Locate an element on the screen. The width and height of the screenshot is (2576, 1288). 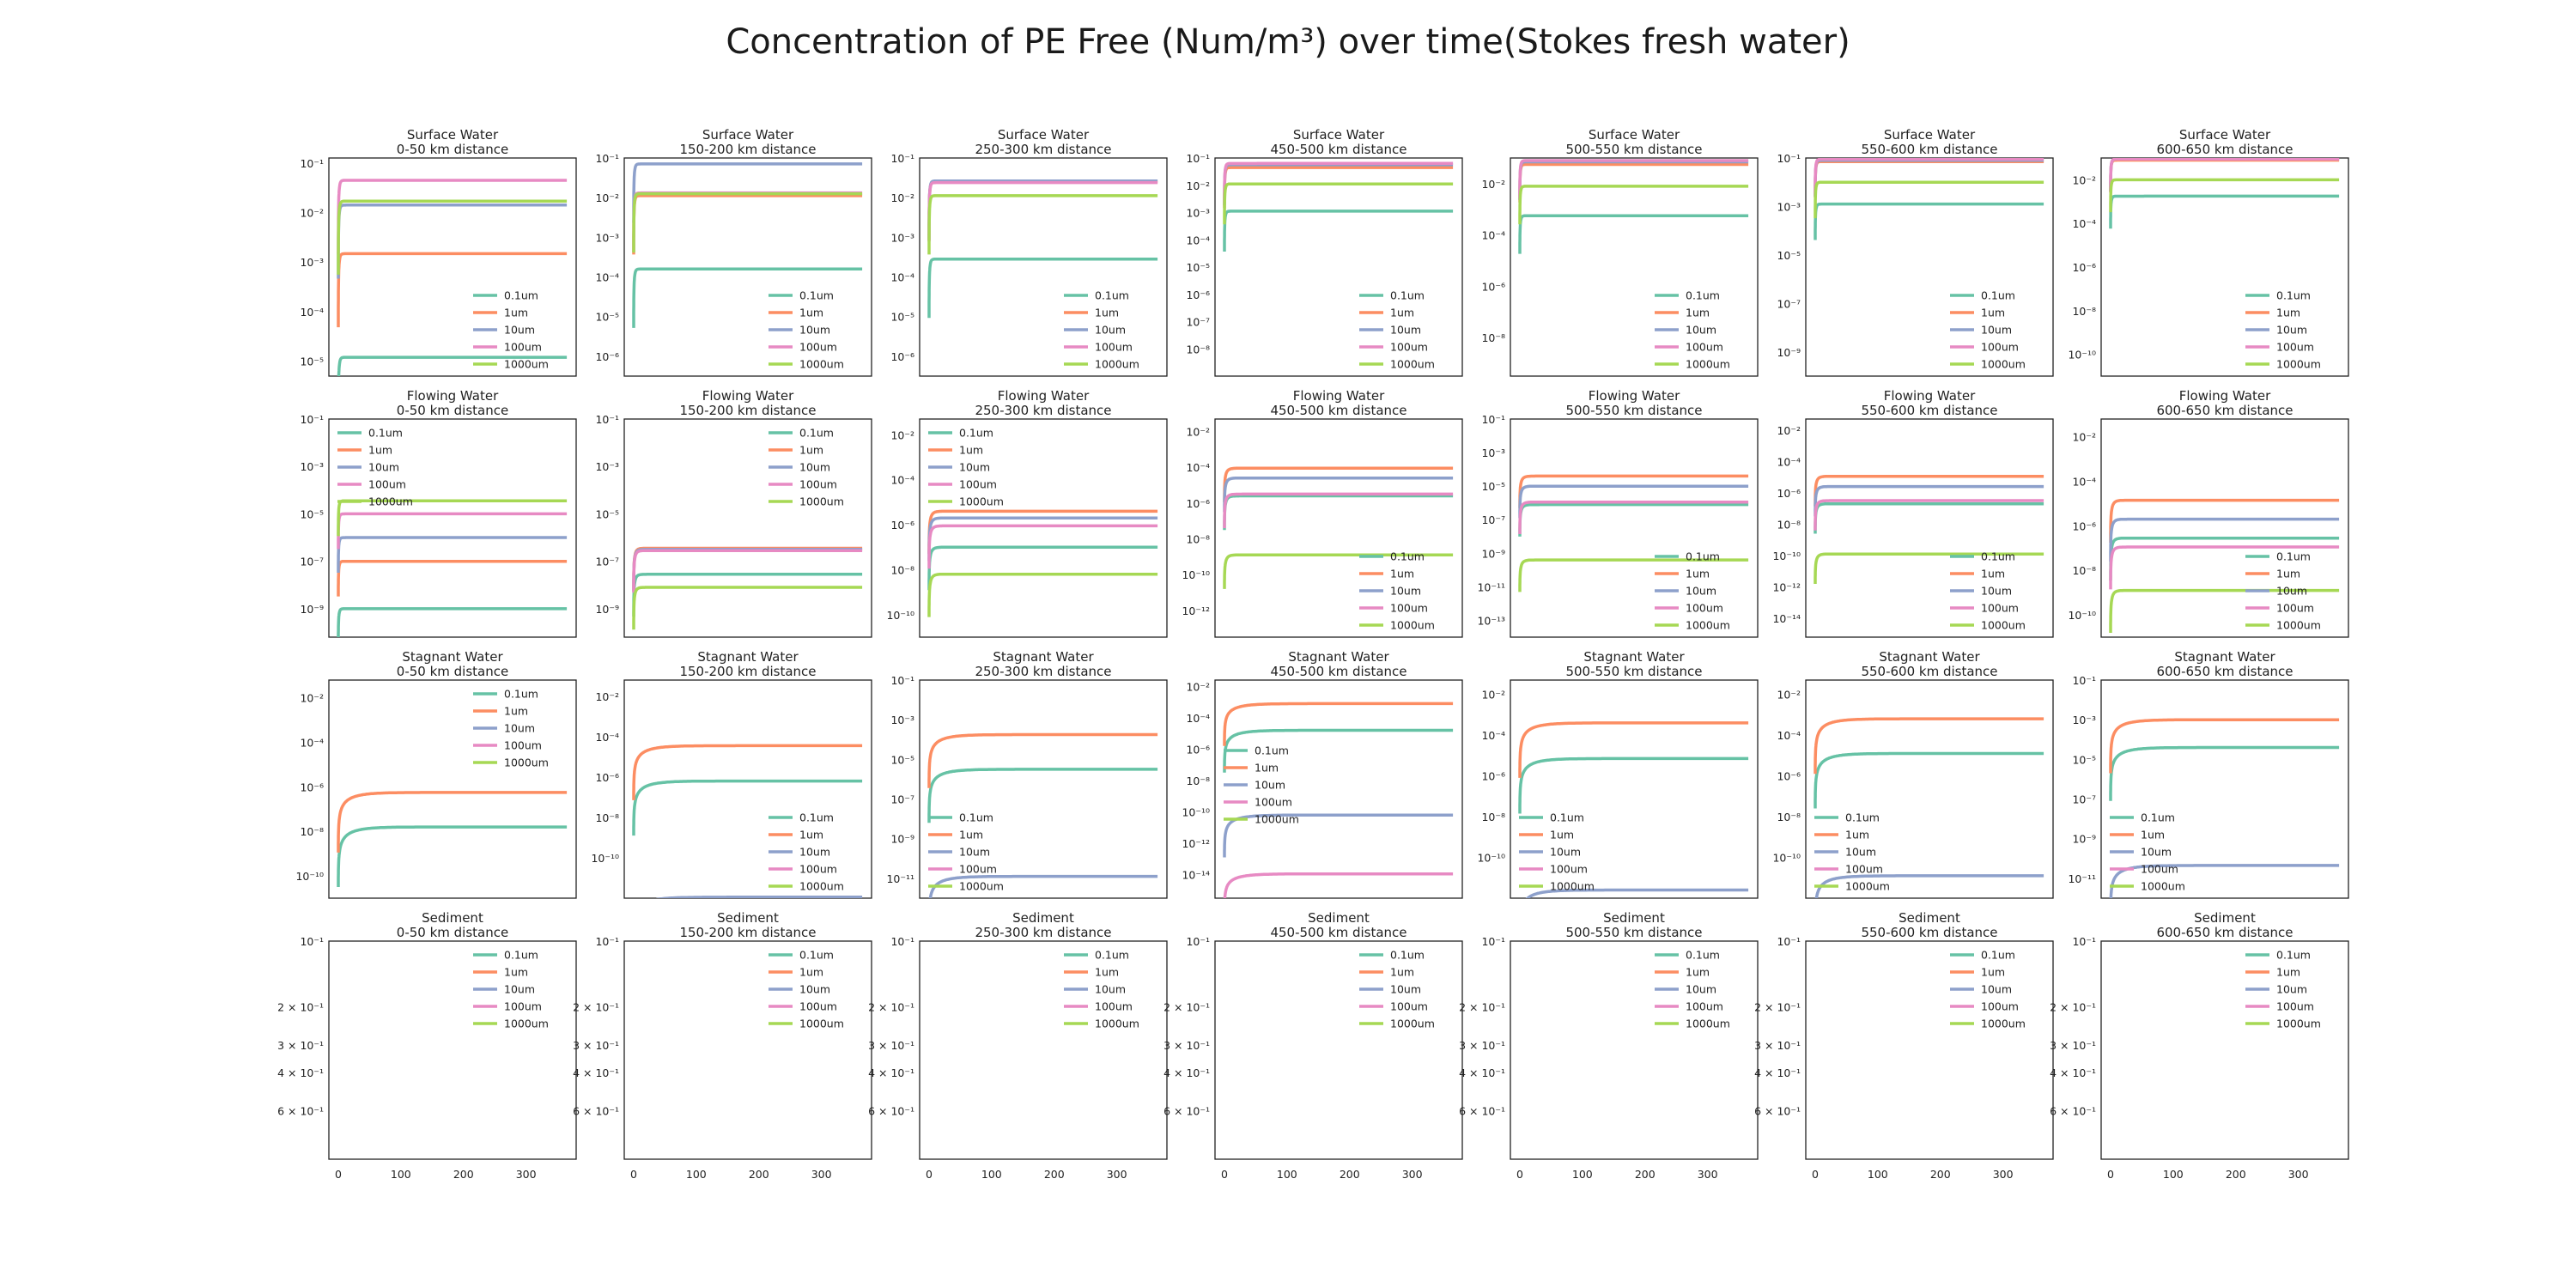
panel-title-distance: 450-500 km distance is located at coordinates (1338, 410).